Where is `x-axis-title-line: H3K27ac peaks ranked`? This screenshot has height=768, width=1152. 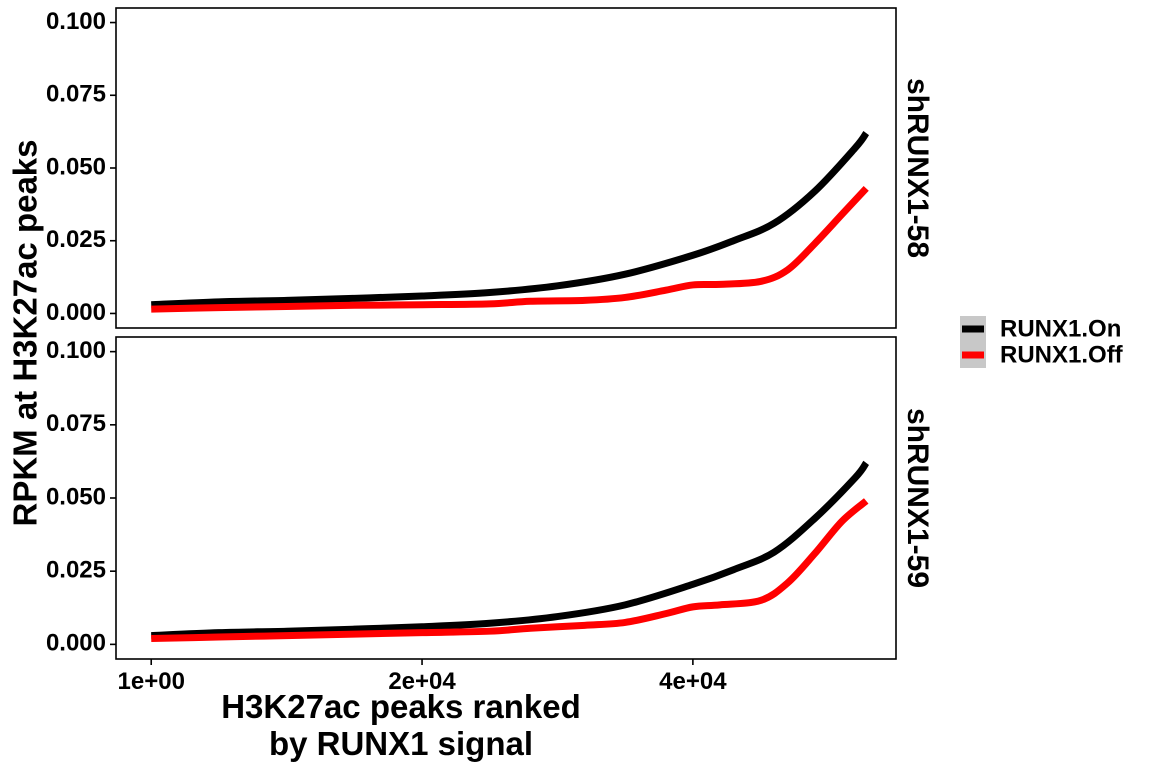 x-axis-title-line: H3K27ac peaks ranked is located at coordinates (401, 706).